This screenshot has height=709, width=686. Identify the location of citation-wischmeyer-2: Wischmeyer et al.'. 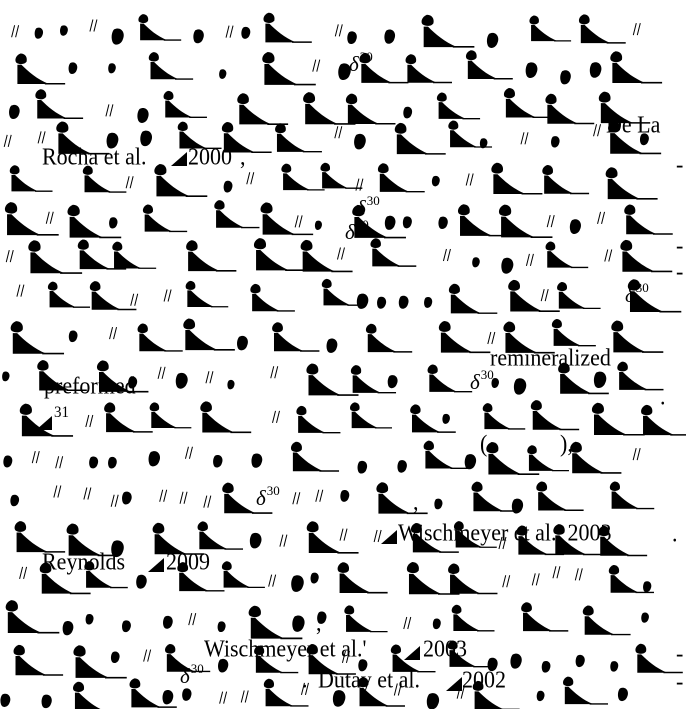
(285, 648).